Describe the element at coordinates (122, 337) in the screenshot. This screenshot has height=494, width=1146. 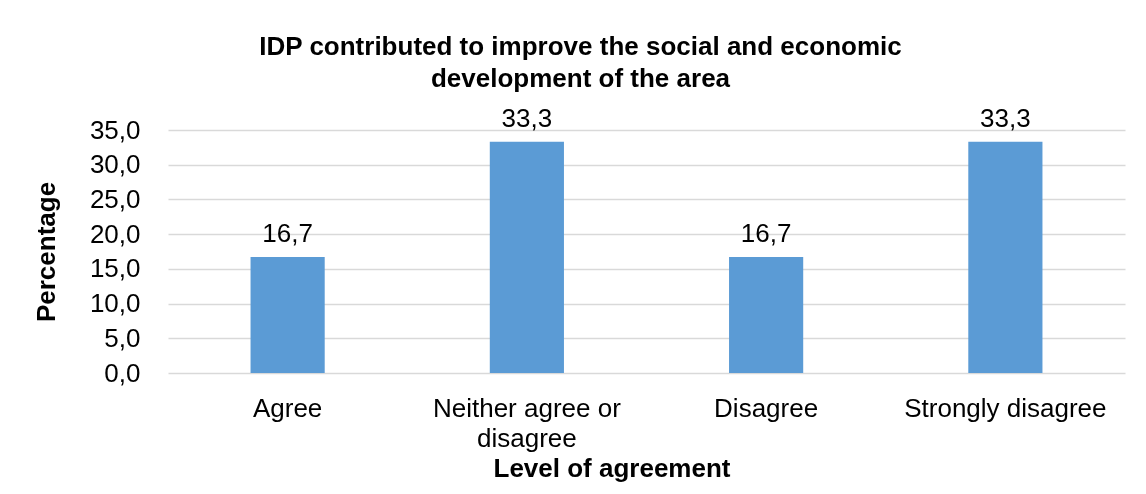
I see `y-tick-label: 5,0` at that location.